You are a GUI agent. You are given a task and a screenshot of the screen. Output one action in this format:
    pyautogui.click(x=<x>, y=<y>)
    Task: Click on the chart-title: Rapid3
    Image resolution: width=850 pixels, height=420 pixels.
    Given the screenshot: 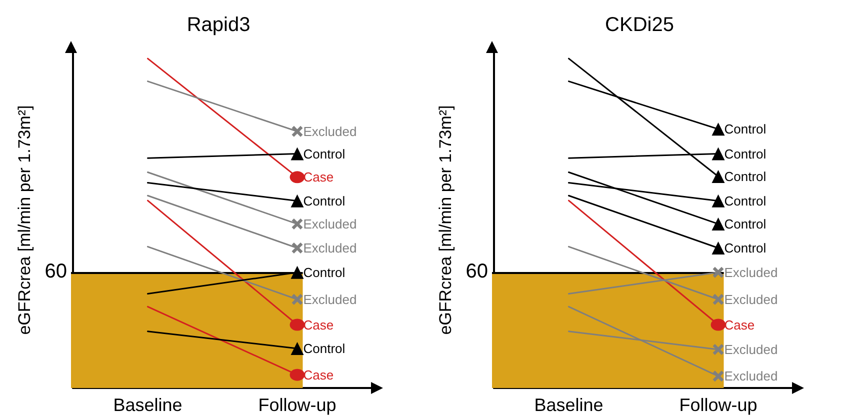 What is the action you would take?
    pyautogui.click(x=218, y=25)
    